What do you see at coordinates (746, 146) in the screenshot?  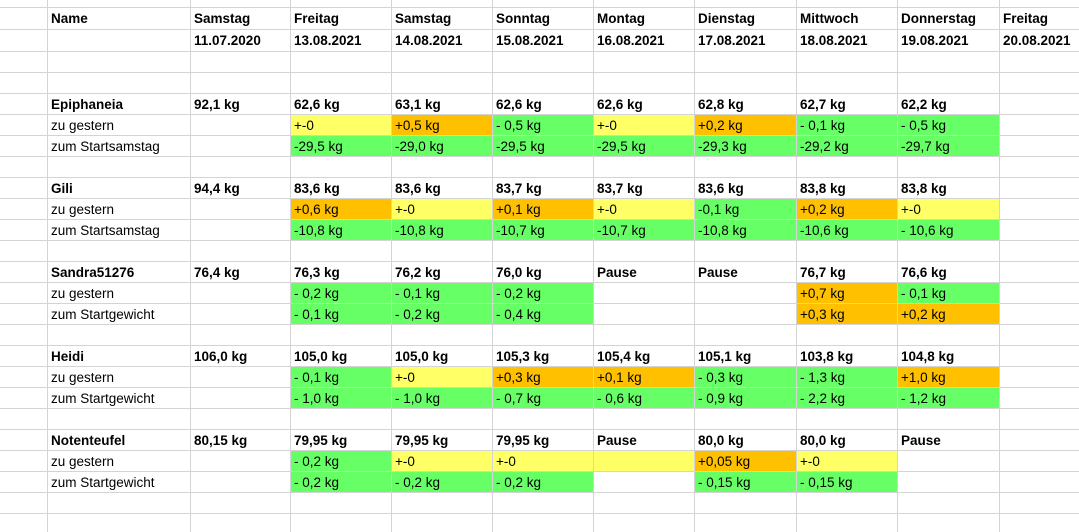 I see `total-cell: -29,3 kg` at bounding box center [746, 146].